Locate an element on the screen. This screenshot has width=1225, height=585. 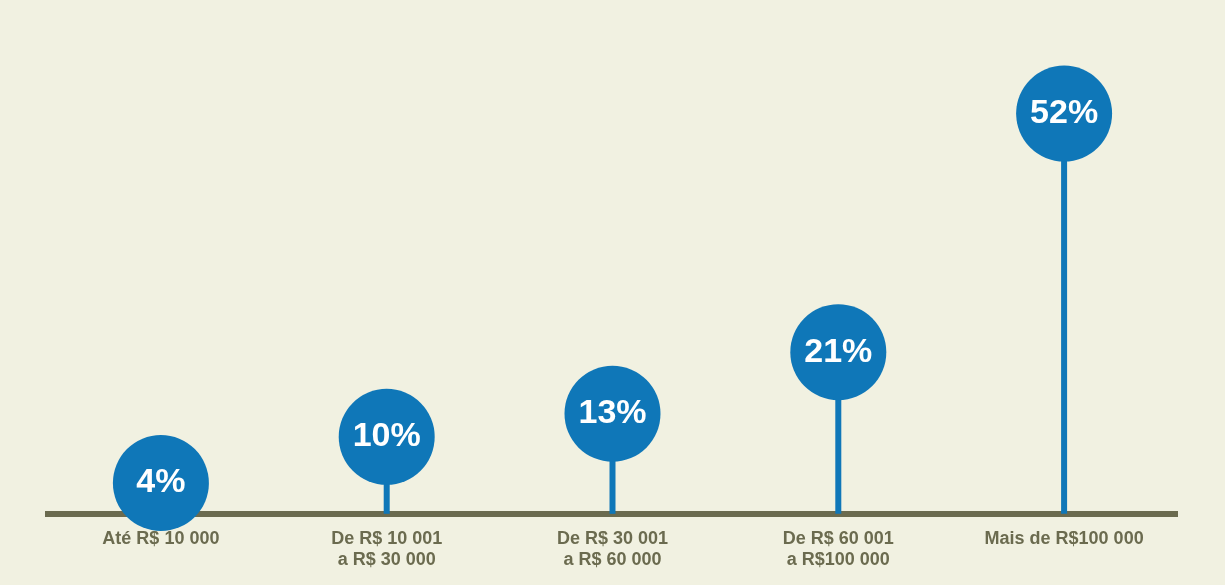
data-label: 4% is located at coordinates (161, 480).